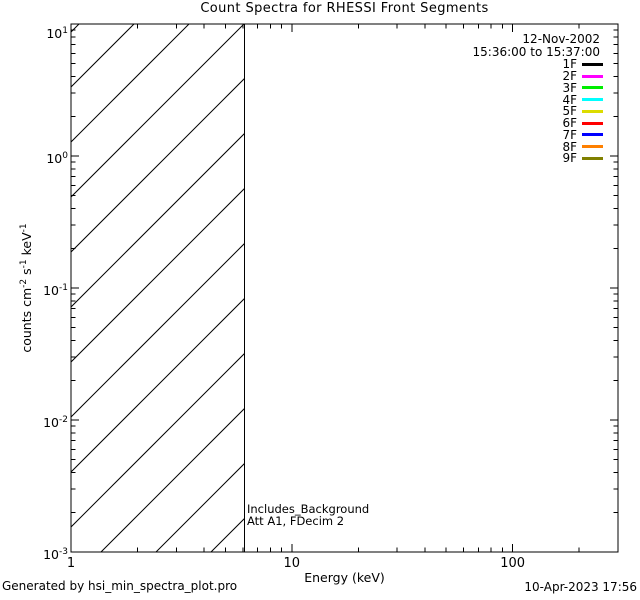 This screenshot has height=600, width=640. What do you see at coordinates (592, 64) in the screenshot?
I see `legend-swatch-1F` at bounding box center [592, 64].